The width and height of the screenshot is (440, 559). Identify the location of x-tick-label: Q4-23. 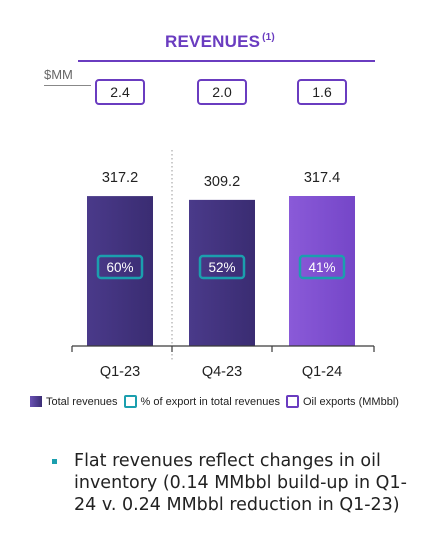
(222, 372).